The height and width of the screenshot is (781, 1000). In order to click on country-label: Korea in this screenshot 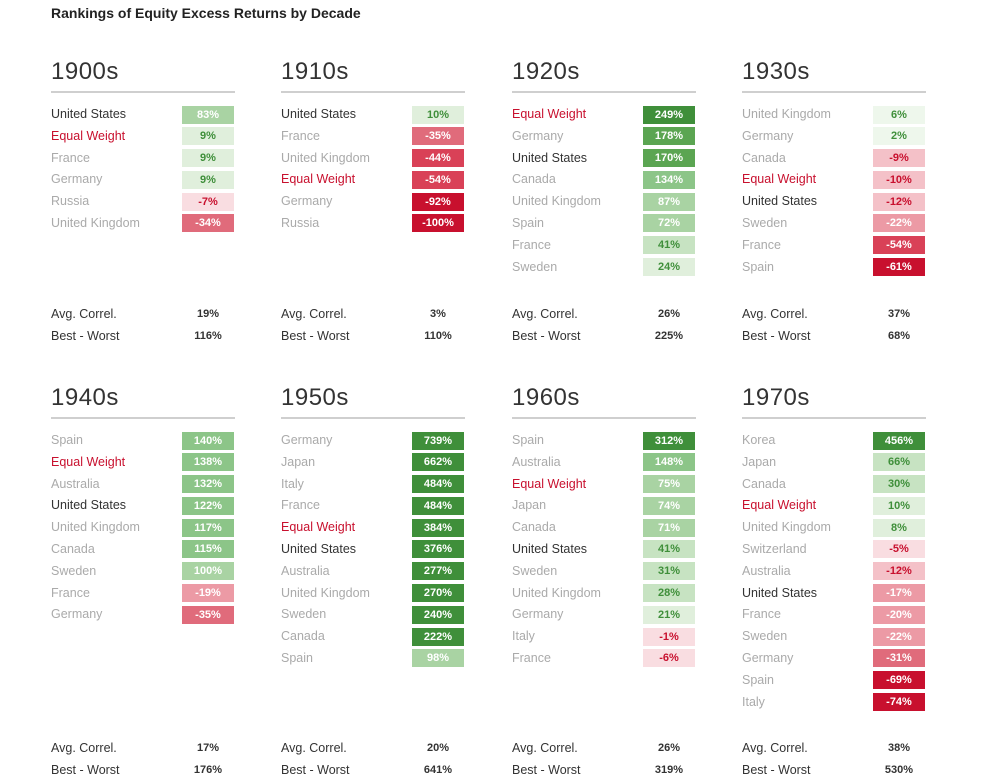, I will do `click(759, 440)`.